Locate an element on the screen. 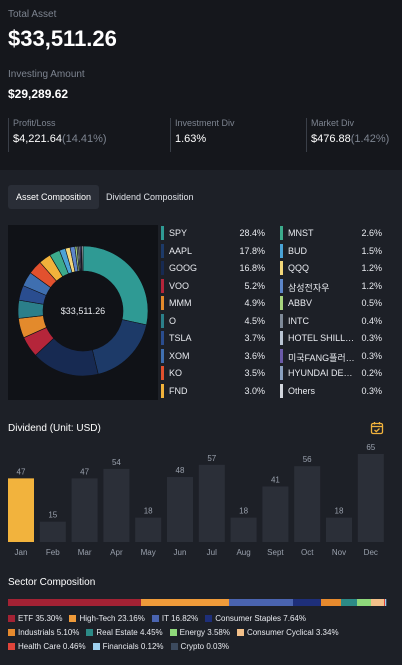  dividend-bar-jul is located at coordinates (211, 503).